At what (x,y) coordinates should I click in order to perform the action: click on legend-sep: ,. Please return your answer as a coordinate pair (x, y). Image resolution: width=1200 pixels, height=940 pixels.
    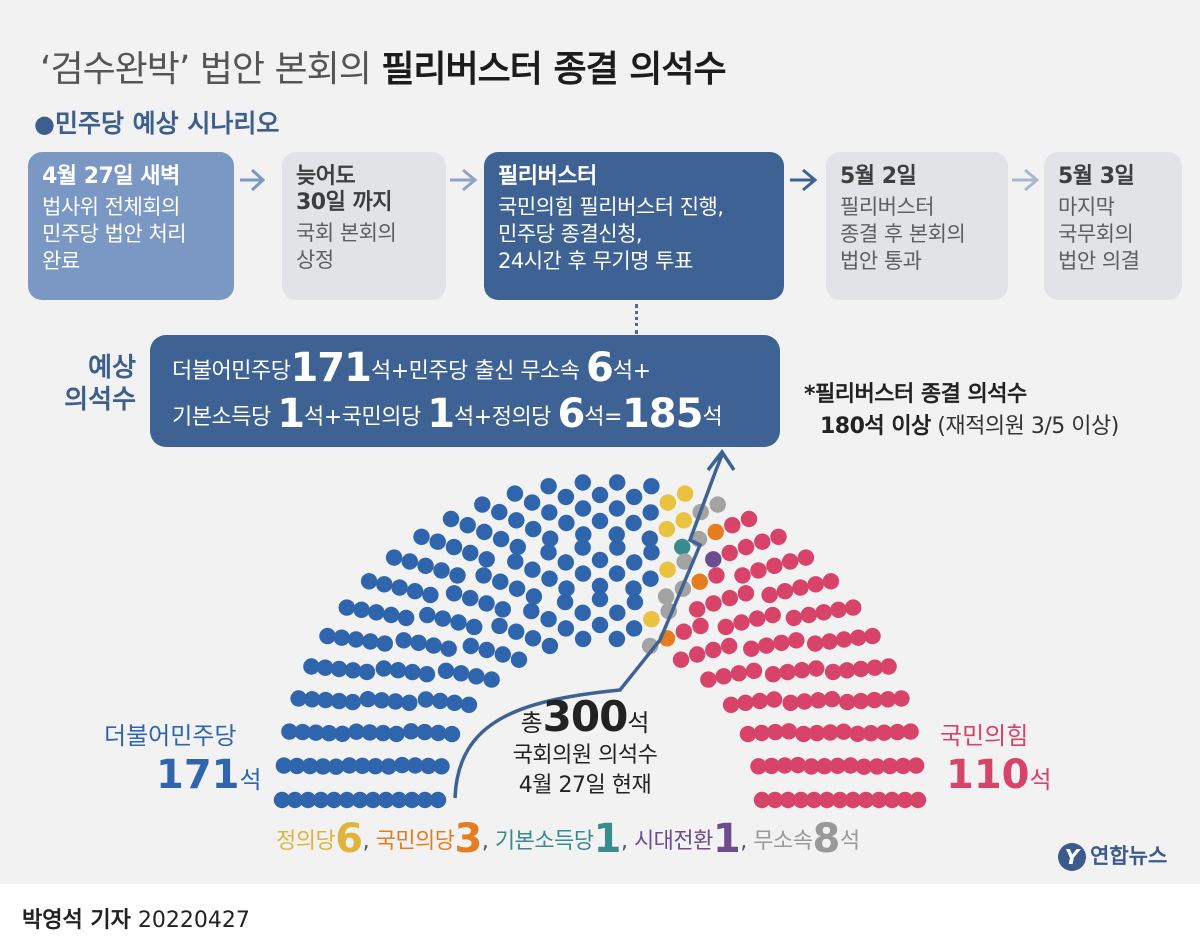
    Looking at the image, I should click on (627, 841).